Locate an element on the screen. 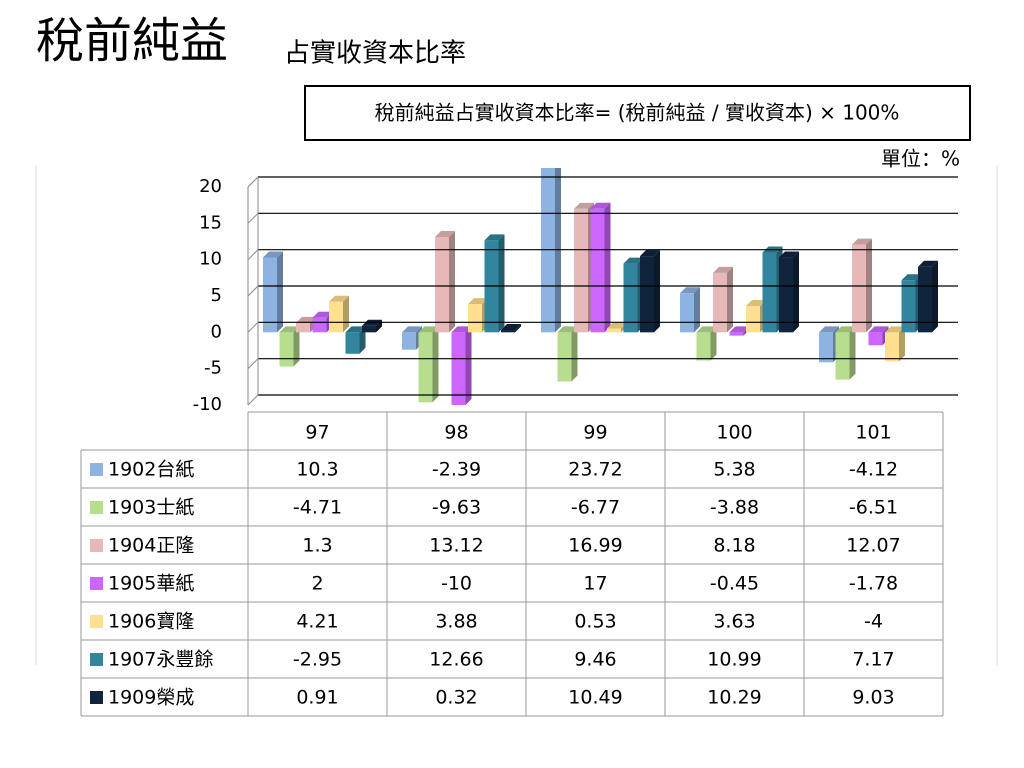 The image size is (1024, 768). legend-label: 1905華紙 is located at coordinates (151, 584).